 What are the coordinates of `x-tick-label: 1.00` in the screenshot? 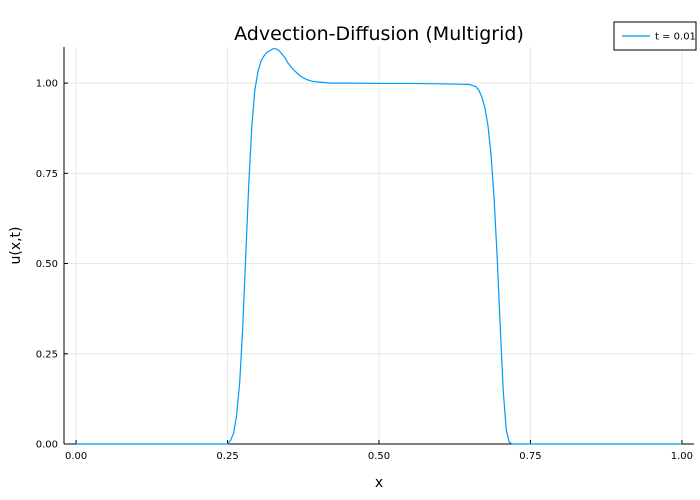 It's located at (682, 456).